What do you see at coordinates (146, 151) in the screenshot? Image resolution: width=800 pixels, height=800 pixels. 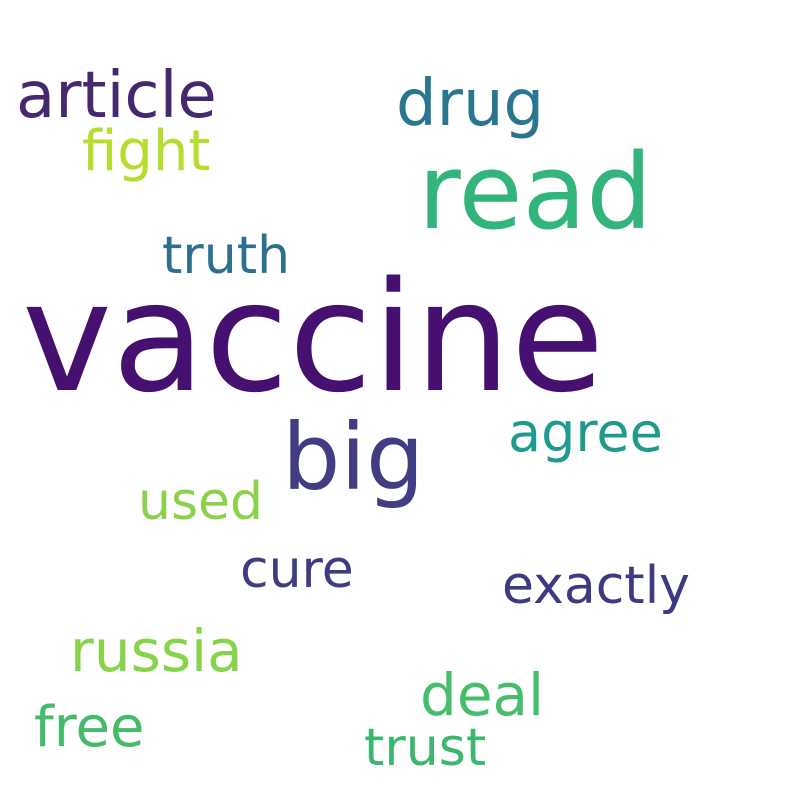 I see `word-fight: fight` at bounding box center [146, 151].